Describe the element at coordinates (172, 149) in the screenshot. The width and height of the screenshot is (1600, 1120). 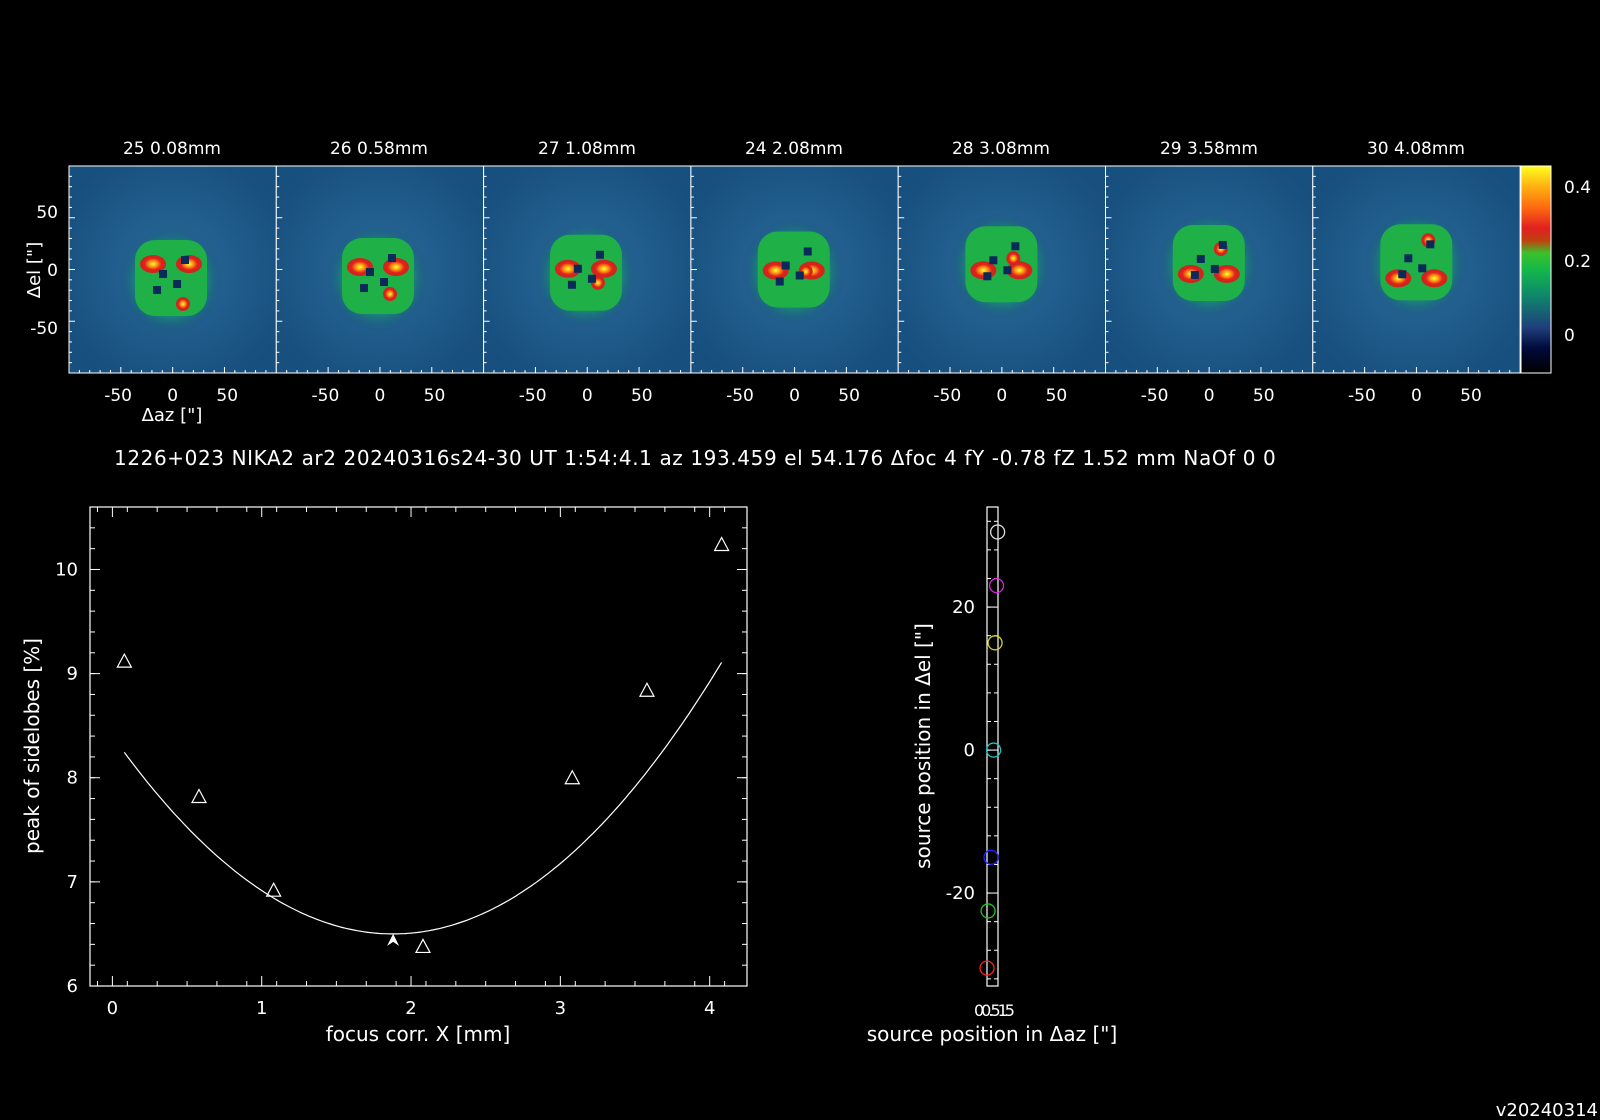
I see `panel-title: 25 0.08mm` at that location.